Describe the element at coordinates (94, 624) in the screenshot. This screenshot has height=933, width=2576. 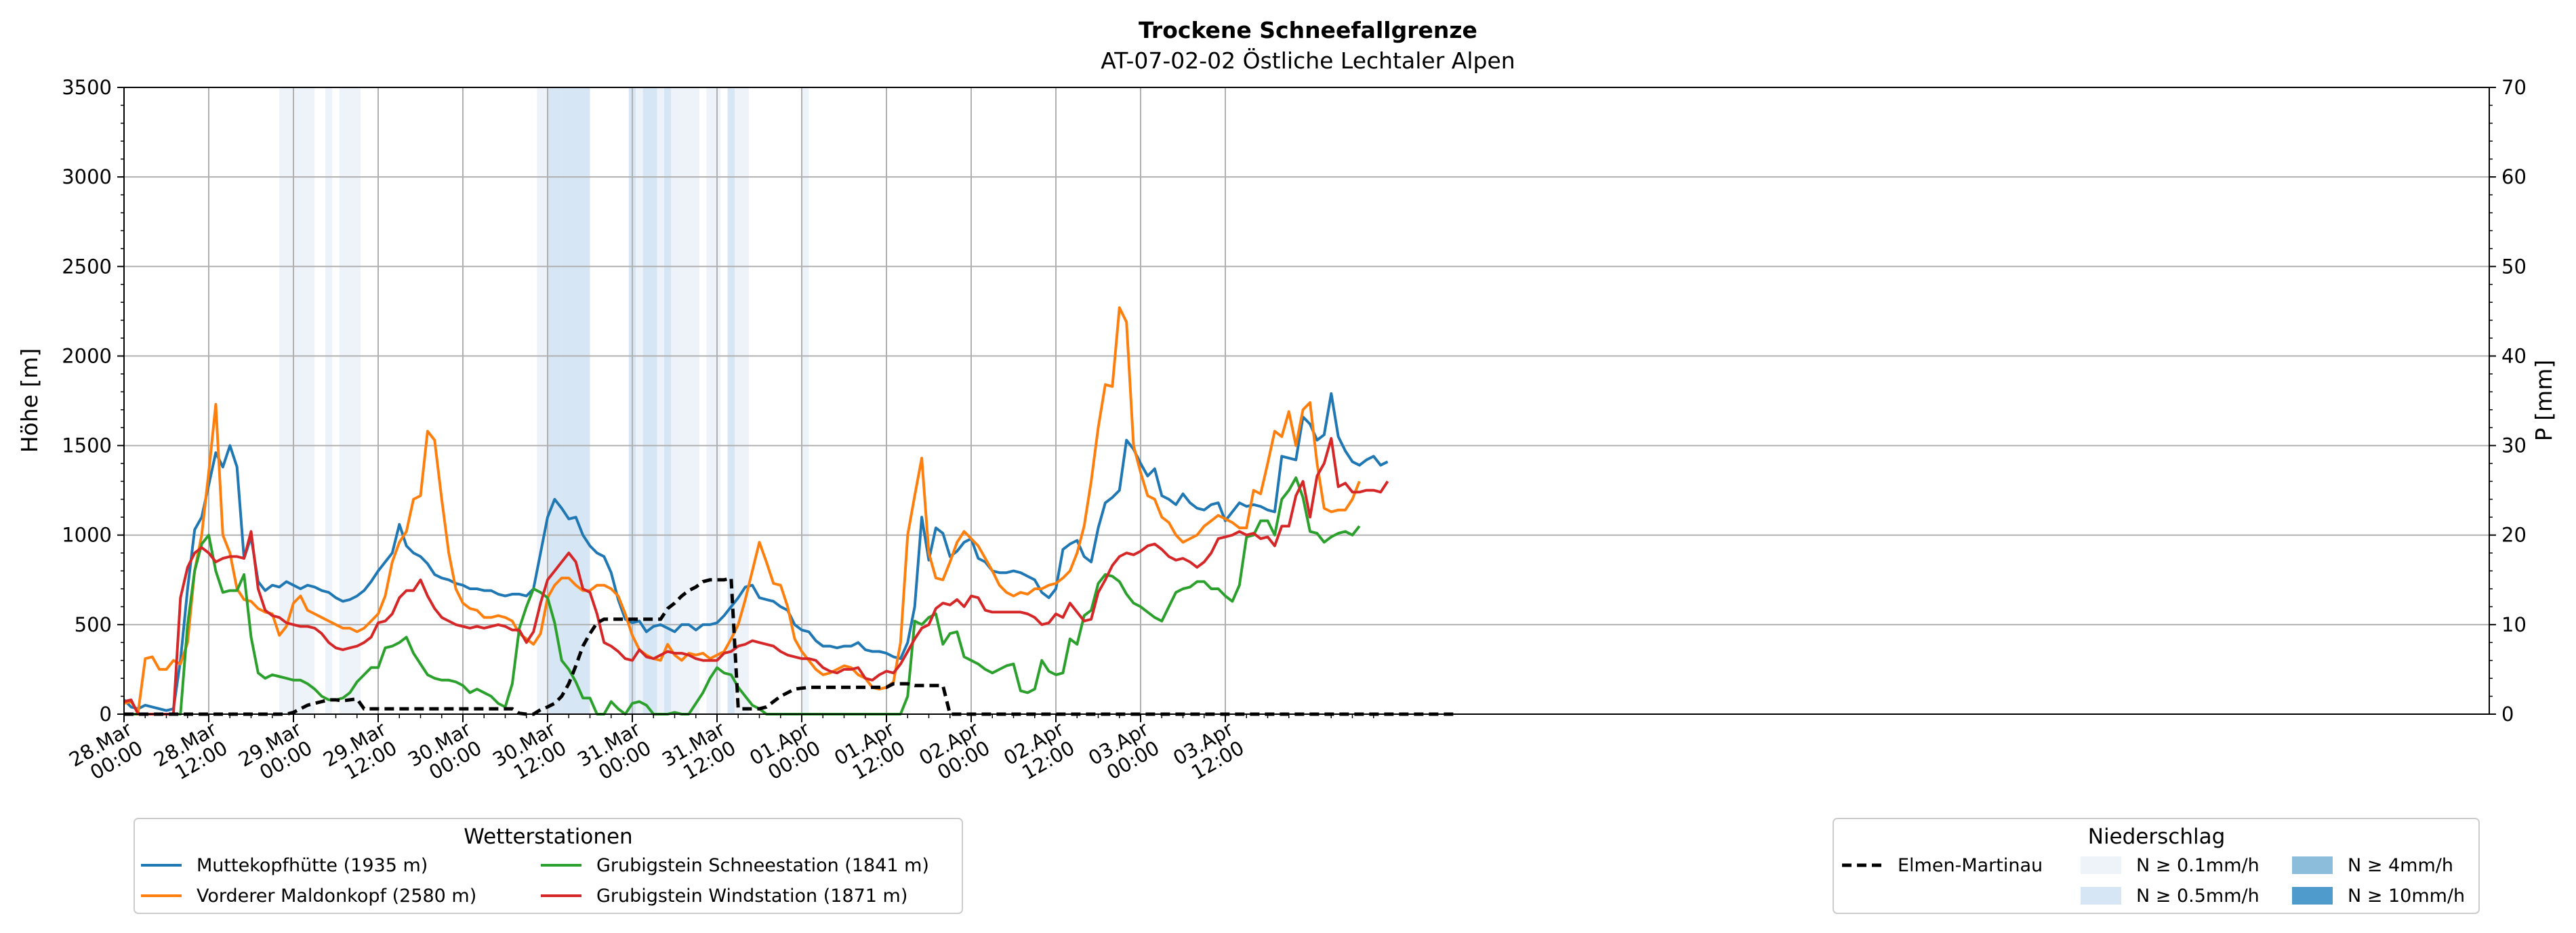
I see `y-tick-label-1: 500` at that location.